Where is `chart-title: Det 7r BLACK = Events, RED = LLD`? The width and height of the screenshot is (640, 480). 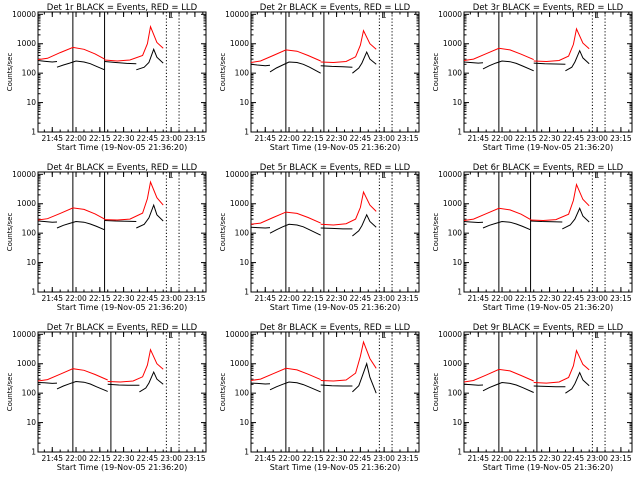 chart-title: Det 7r BLACK = Events, RED = LLD is located at coordinates (122, 328).